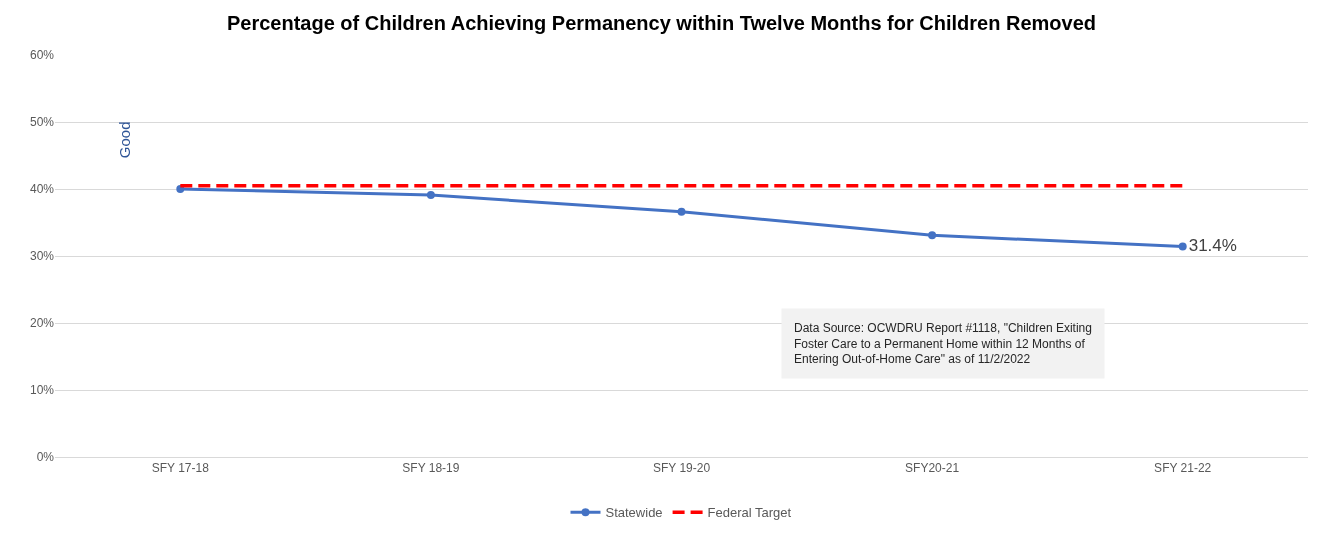 The image size is (1323, 539). I want to click on legend-label: Statewide, so click(634, 513).